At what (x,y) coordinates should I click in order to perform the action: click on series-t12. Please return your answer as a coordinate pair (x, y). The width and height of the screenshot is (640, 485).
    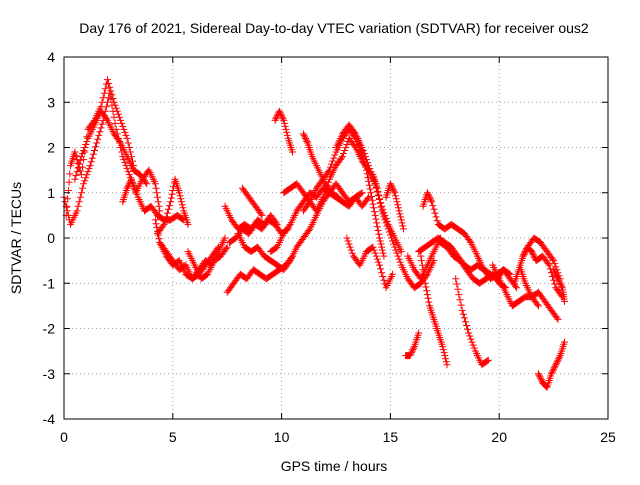
    Looking at the image, I should click on (259, 274).